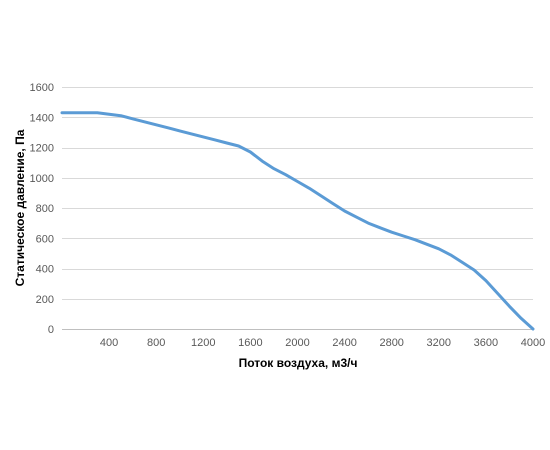  I want to click on x-tick-label: 2800, so click(391, 343).